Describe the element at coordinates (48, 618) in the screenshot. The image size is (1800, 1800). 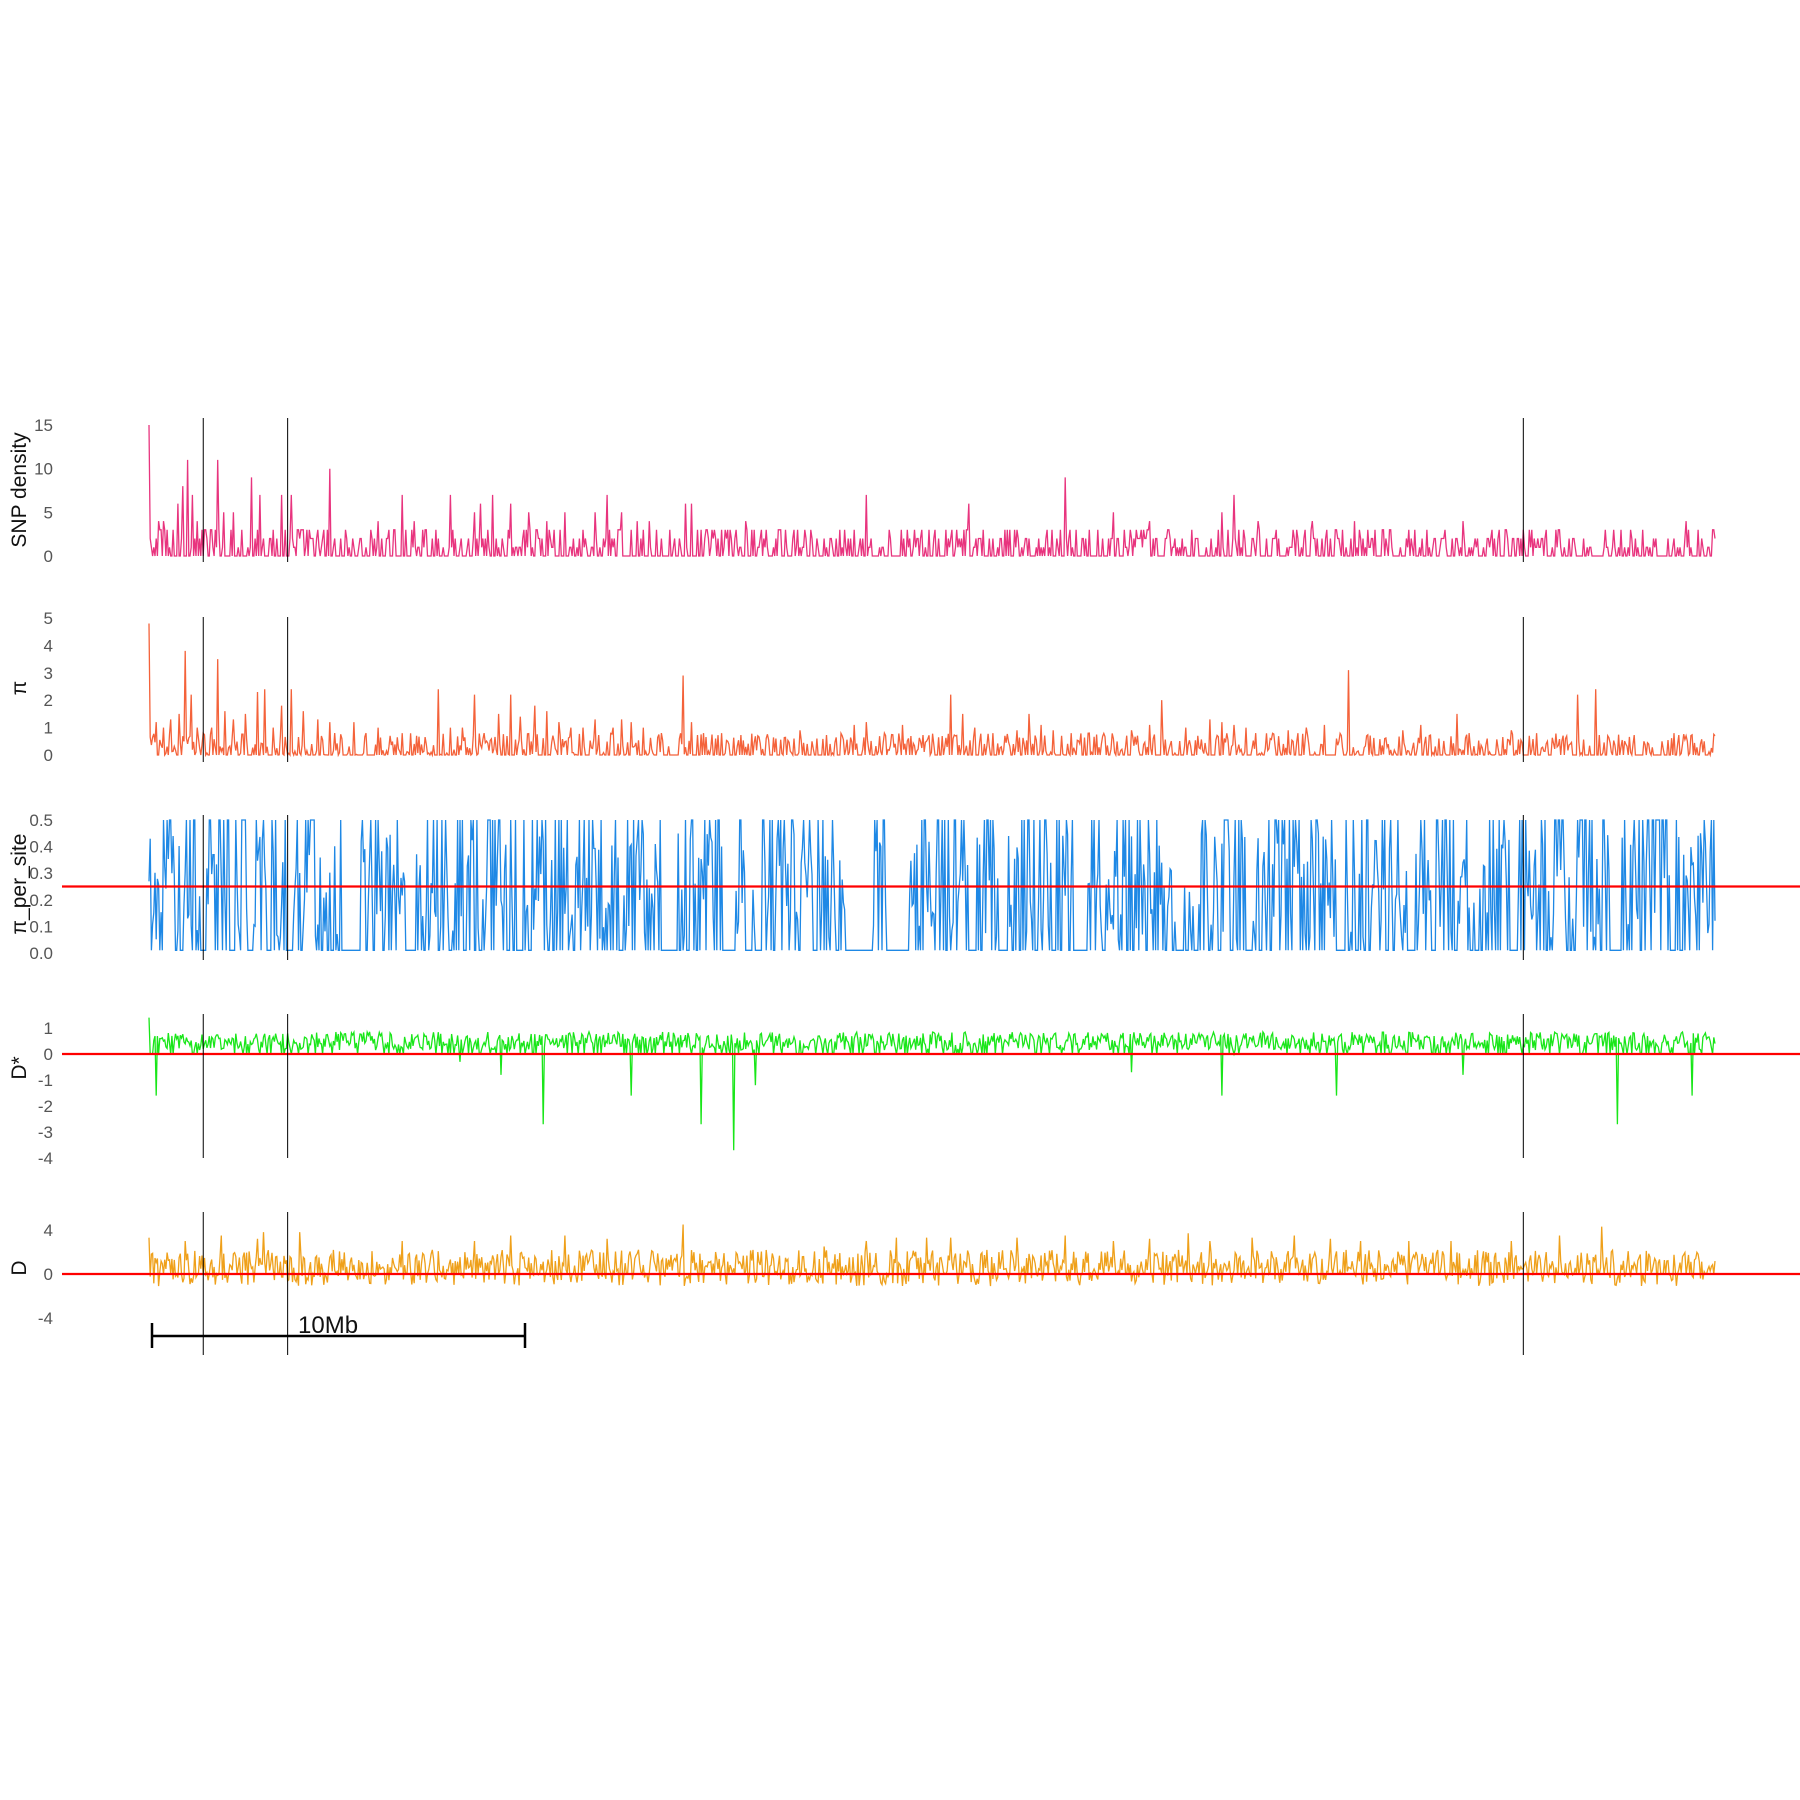
I see `pi-tick-label: 5` at that location.